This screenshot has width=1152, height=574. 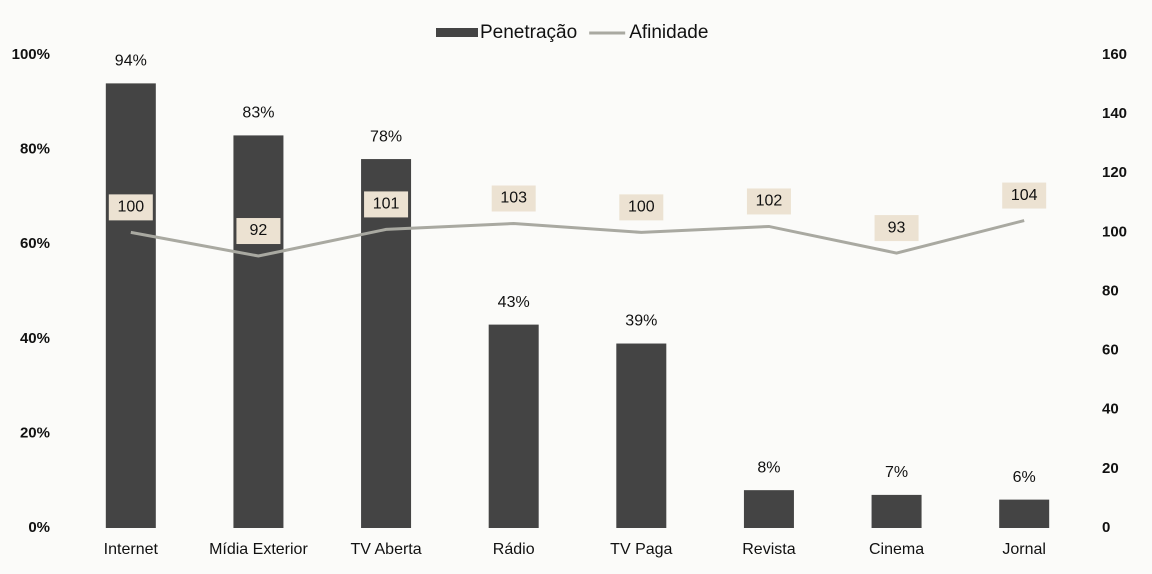 What do you see at coordinates (258, 113) in the screenshot?
I see `bar-value-label: 83%` at bounding box center [258, 113].